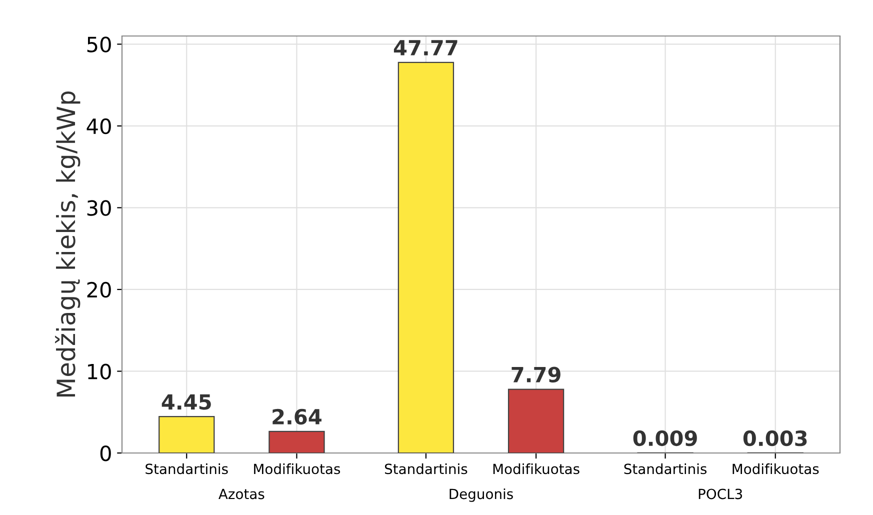  What do you see at coordinates (98, 126) in the screenshot?
I see `y-tick-label: 40` at bounding box center [98, 126].